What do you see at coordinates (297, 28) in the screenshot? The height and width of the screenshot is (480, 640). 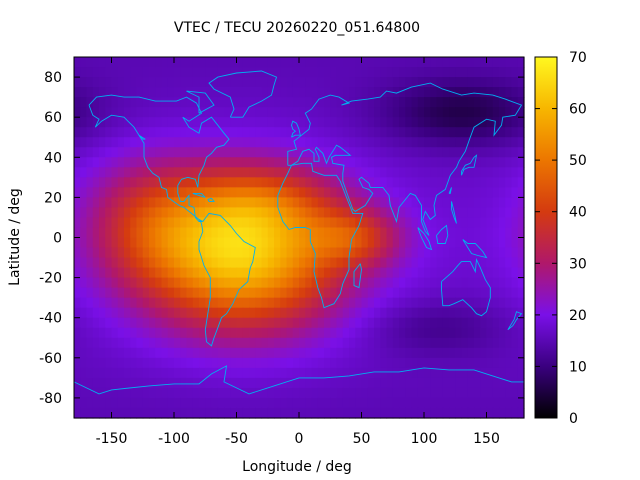 I see `chart-title: VTEC / TECU 20260220_051.64800` at bounding box center [297, 28].